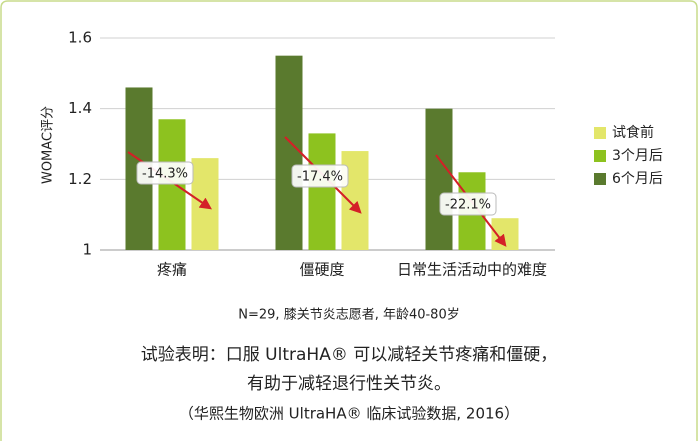 The height and width of the screenshot is (441, 698). What do you see at coordinates (87, 250) in the screenshot?
I see `y-tick-label: 1` at bounding box center [87, 250].